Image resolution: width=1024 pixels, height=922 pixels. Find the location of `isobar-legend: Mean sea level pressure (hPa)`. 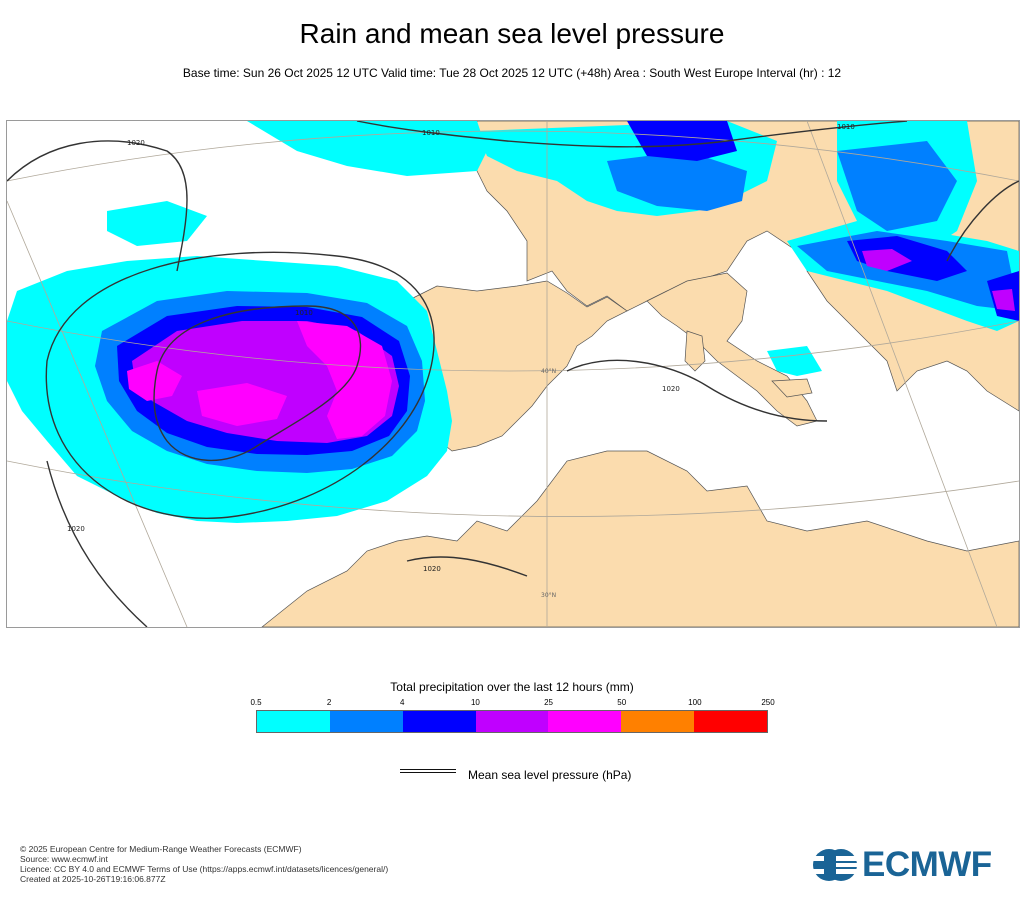

isobar-legend: Mean sea level pressure (hPa) is located at coordinates (520, 776).